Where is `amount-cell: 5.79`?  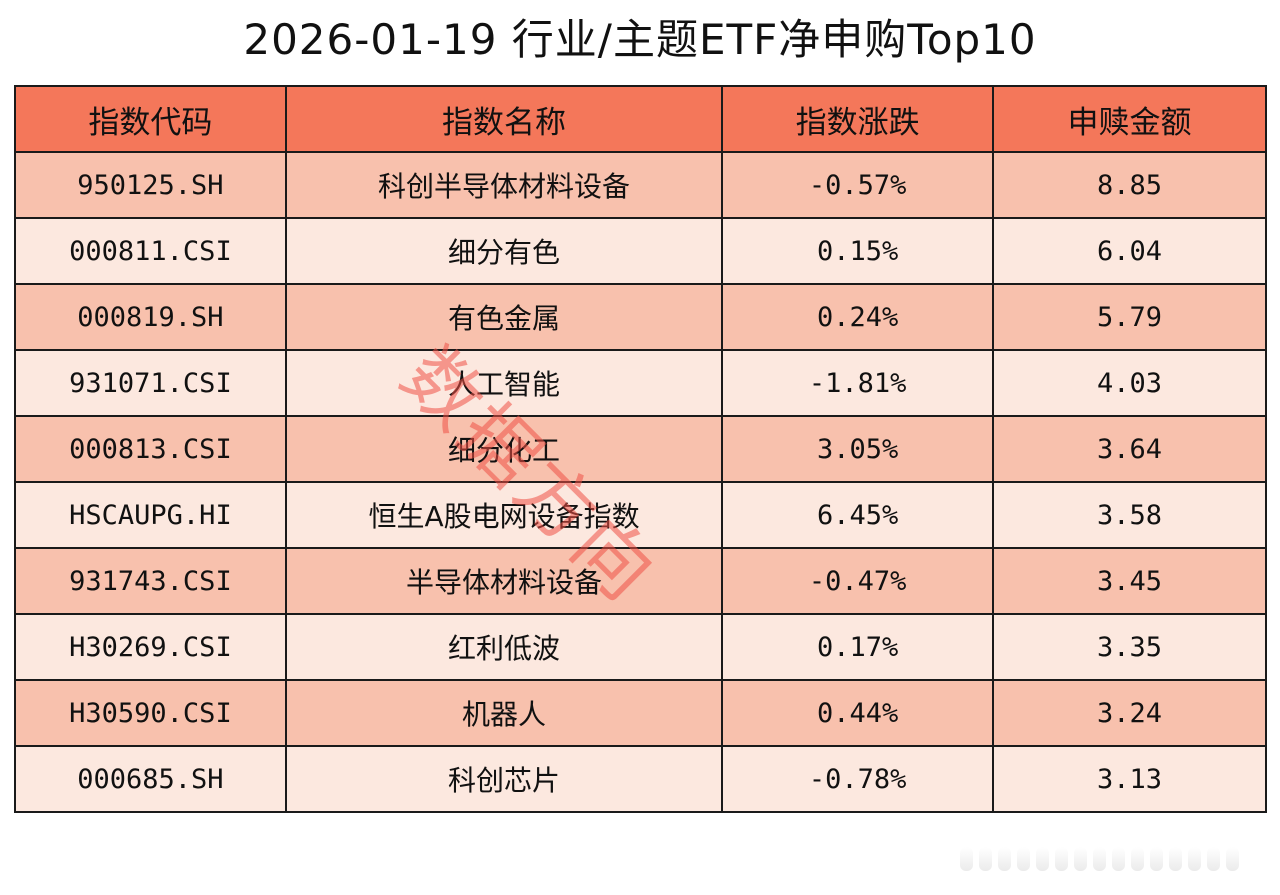
amount-cell: 5.79 is located at coordinates (1129, 317).